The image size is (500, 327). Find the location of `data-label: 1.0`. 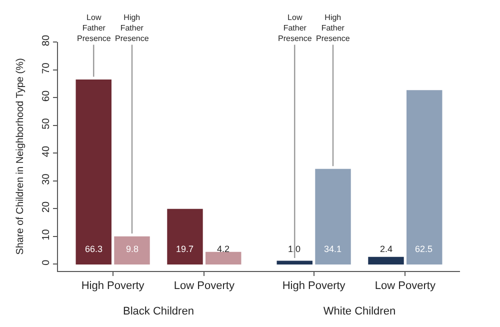

data-label: 1.0 is located at coordinates (294, 249).